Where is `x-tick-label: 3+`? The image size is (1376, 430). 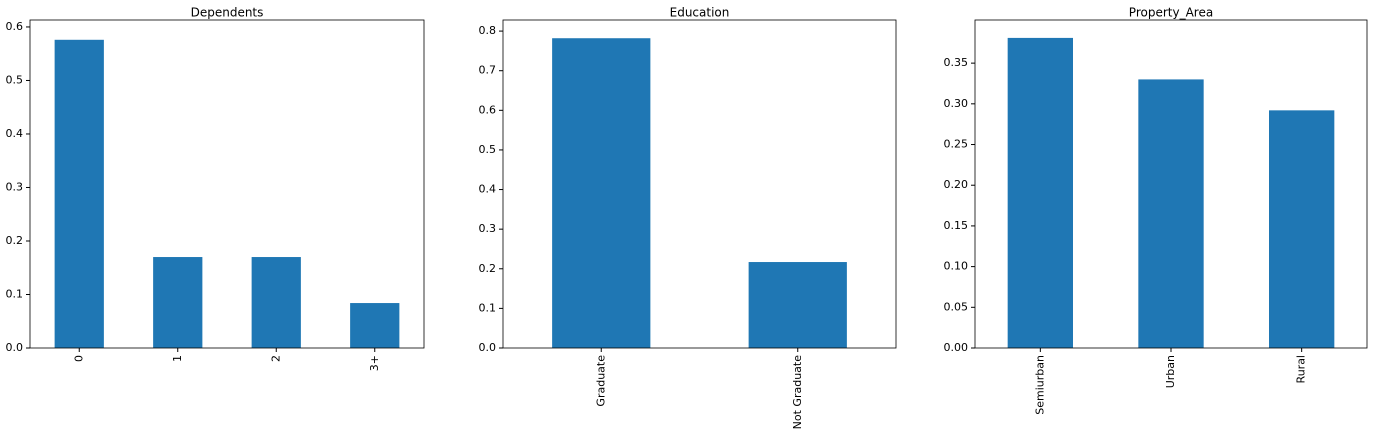
x-tick-label: 3+ is located at coordinates (374, 363).